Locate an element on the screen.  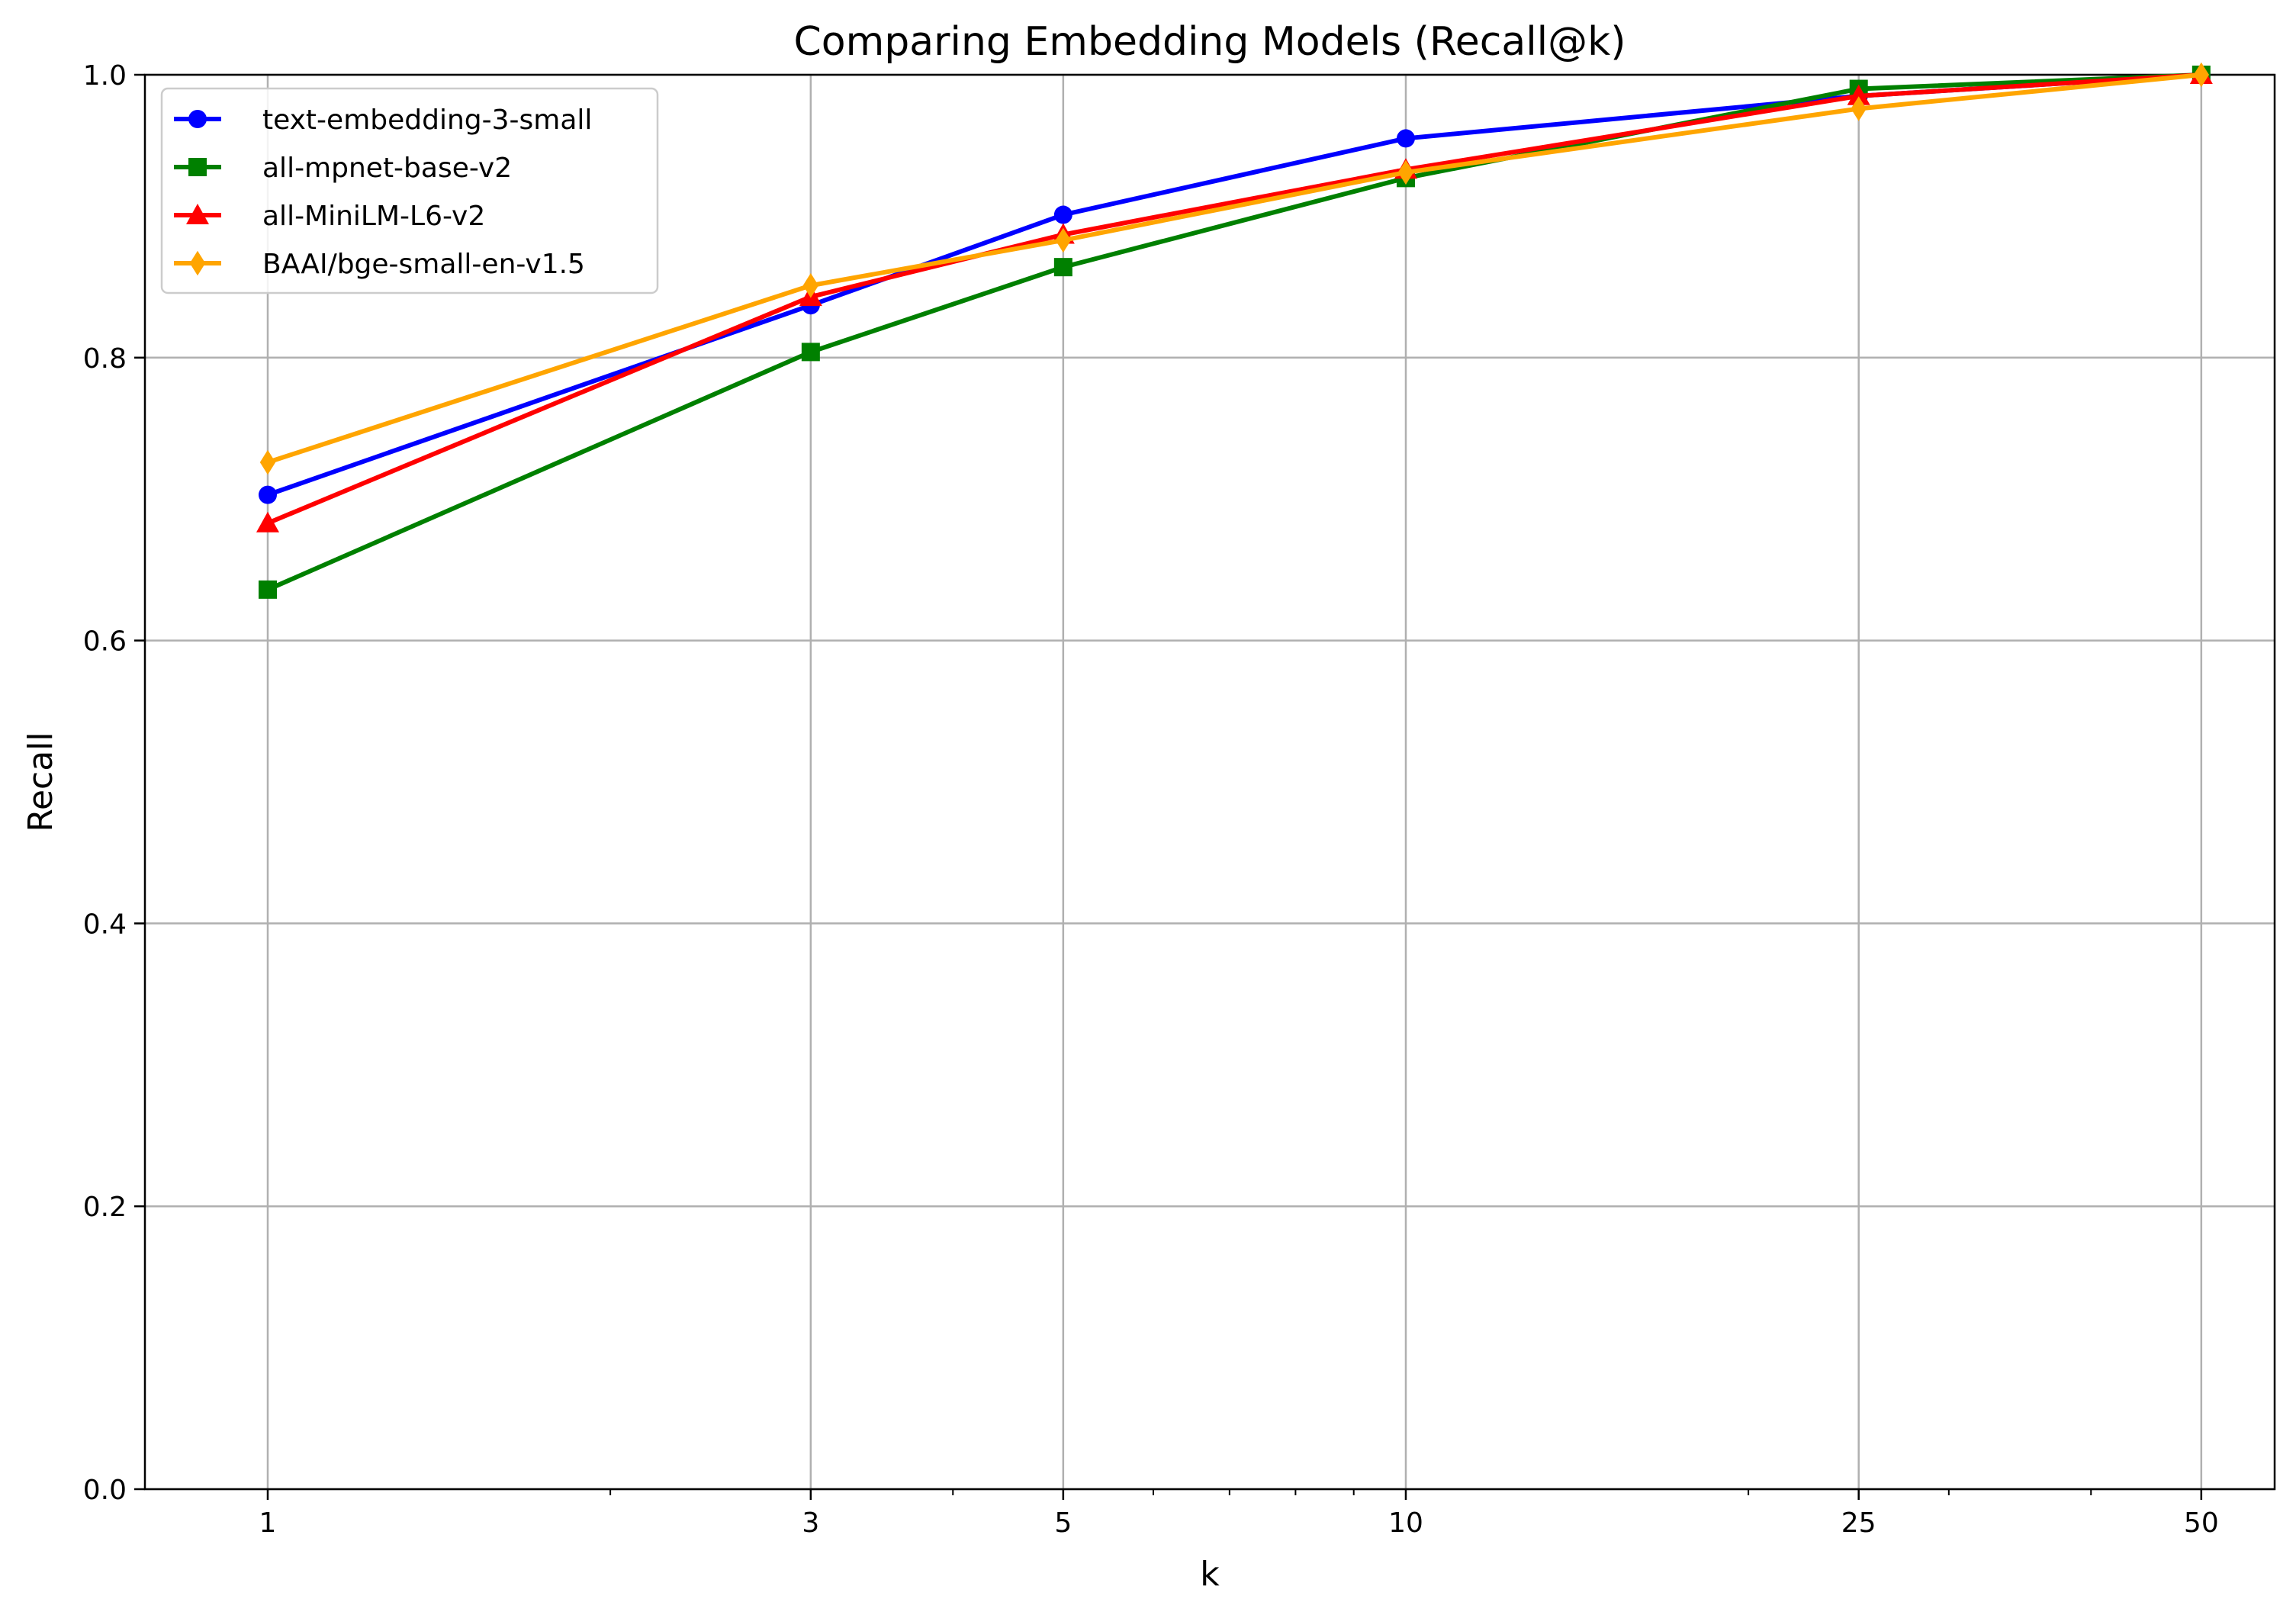
legend-item: all-MiniLM-L6-v2 is located at coordinates (330, 216).